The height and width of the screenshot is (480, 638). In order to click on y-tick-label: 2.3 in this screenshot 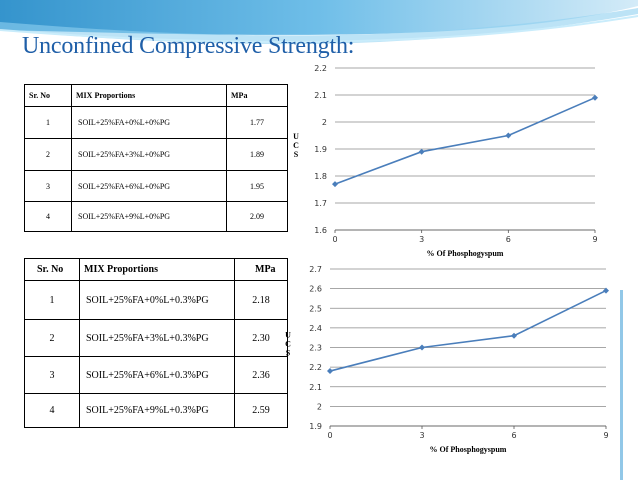, I will do `click(315, 348)`.